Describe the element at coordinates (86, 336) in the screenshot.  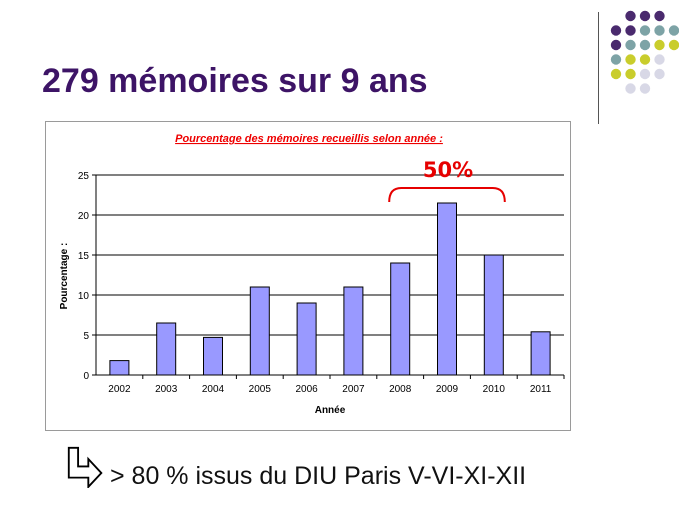
I see `y-tick-label: 5` at that location.